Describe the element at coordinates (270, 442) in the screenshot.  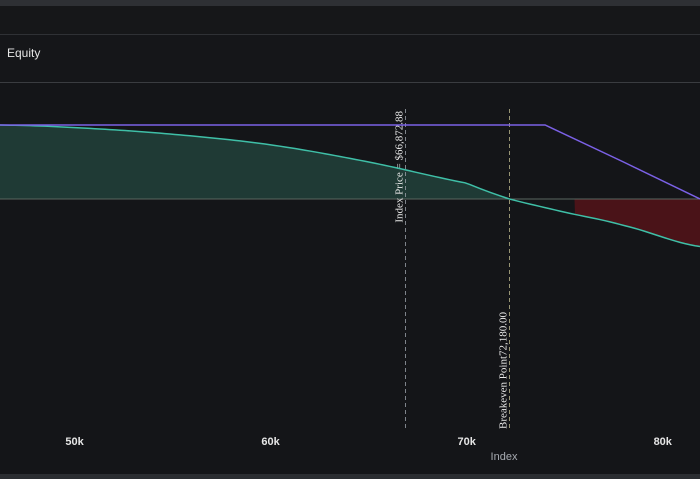
I see `x-tick-label: 60k` at that location.